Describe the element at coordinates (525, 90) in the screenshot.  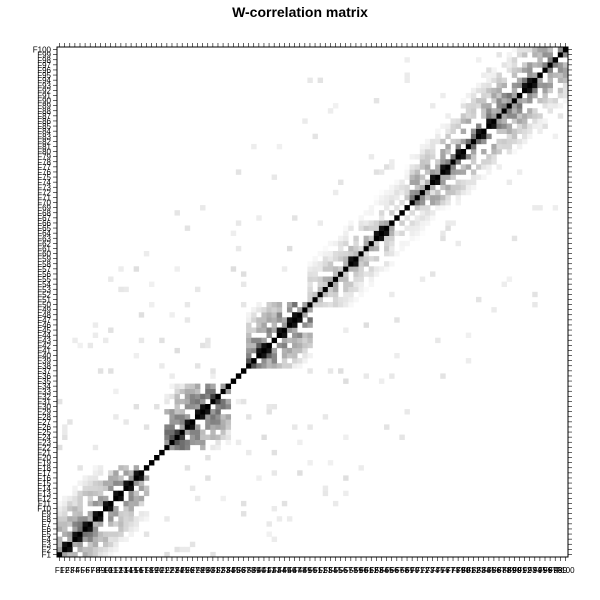
I see `heatmap-cell-F92-F92` at that location.